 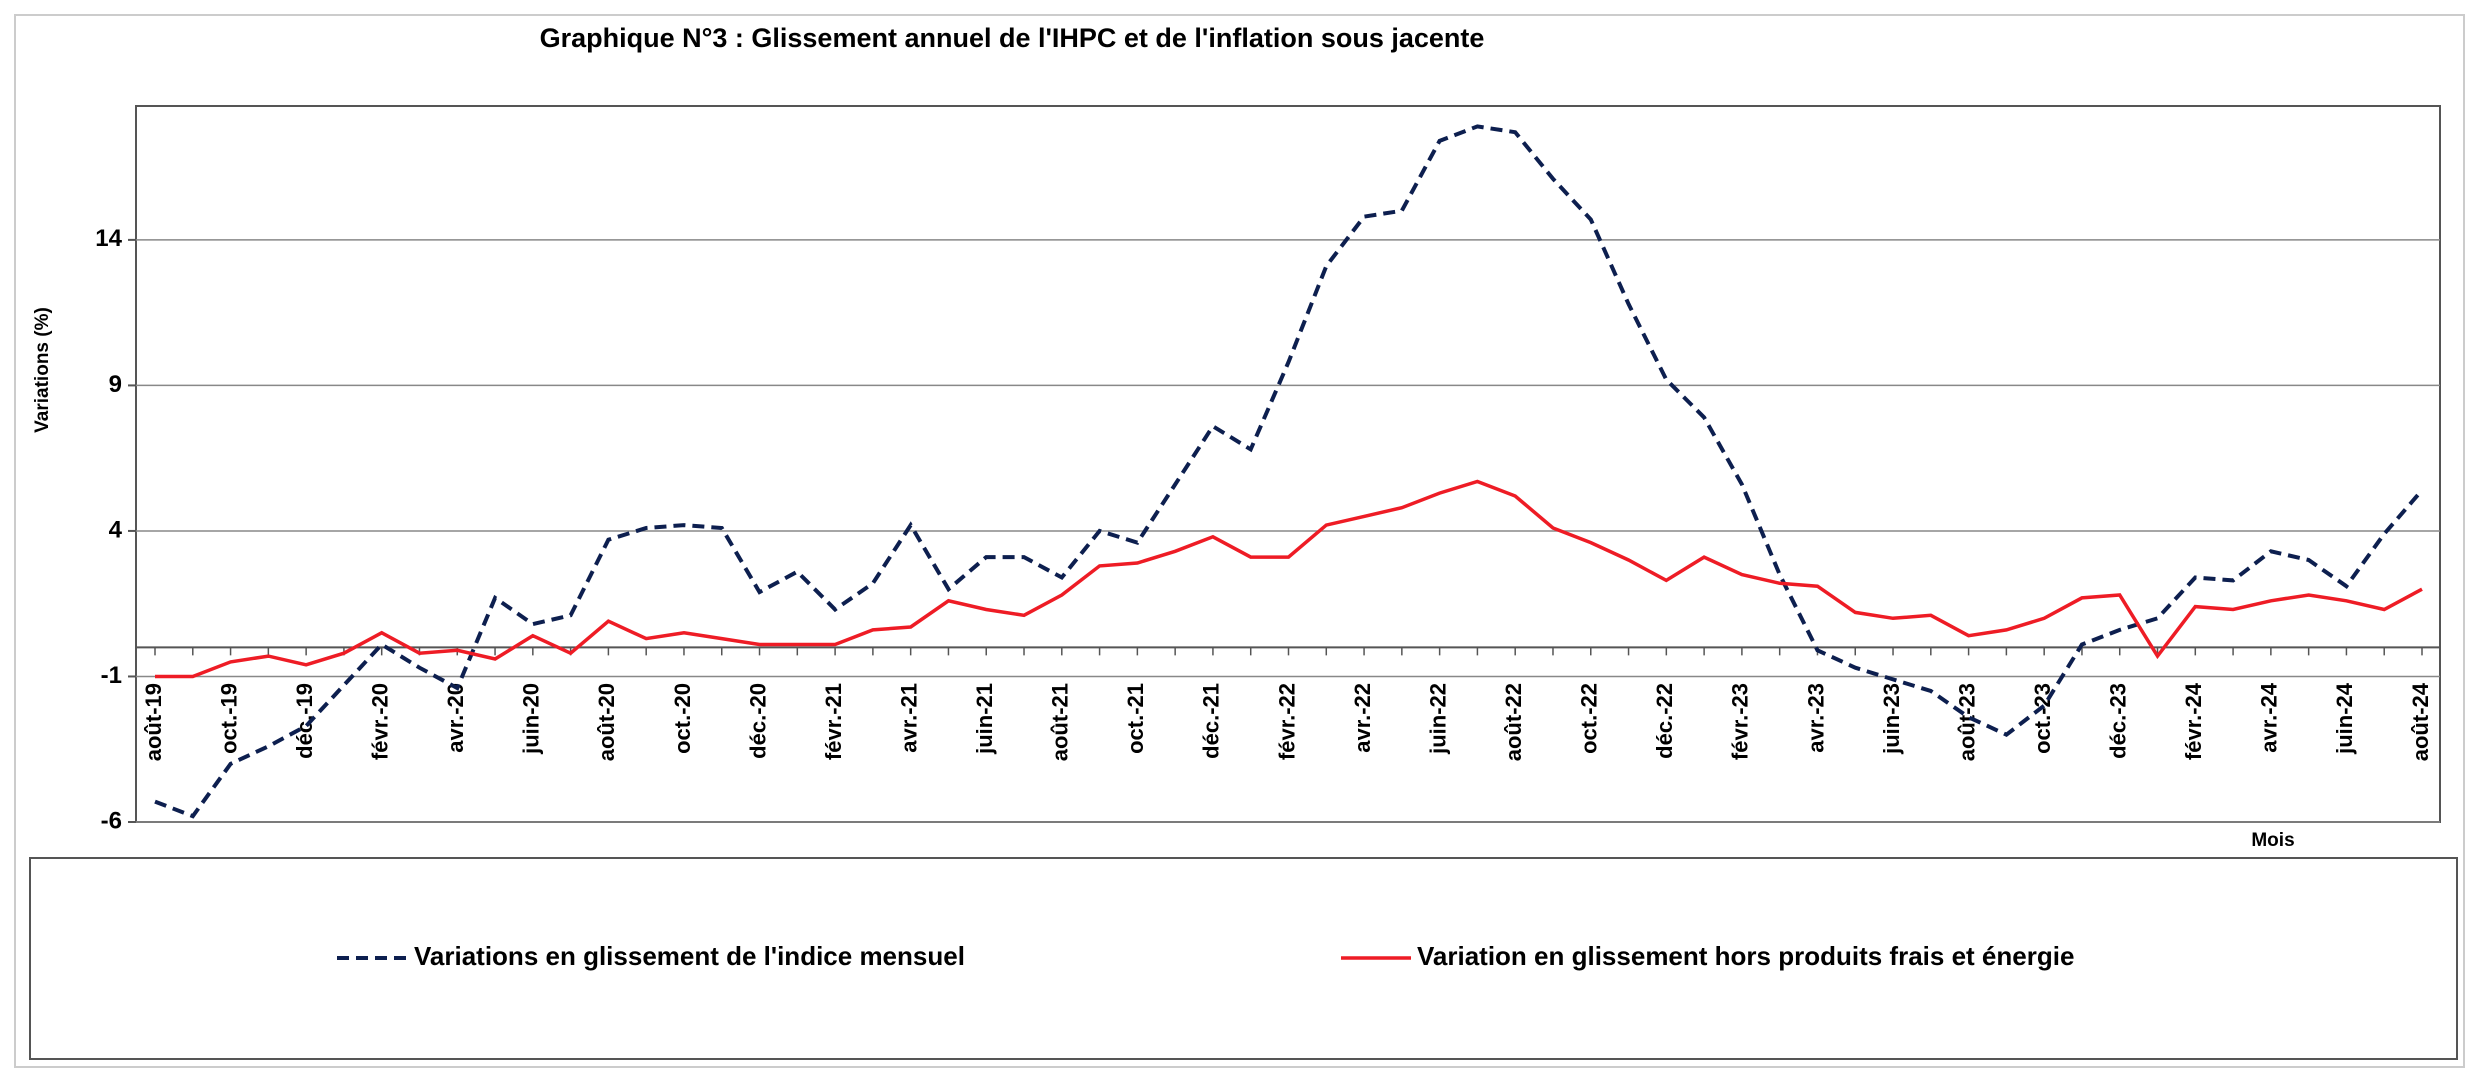 I want to click on y-tick-label: -6, so click(x=111, y=820).